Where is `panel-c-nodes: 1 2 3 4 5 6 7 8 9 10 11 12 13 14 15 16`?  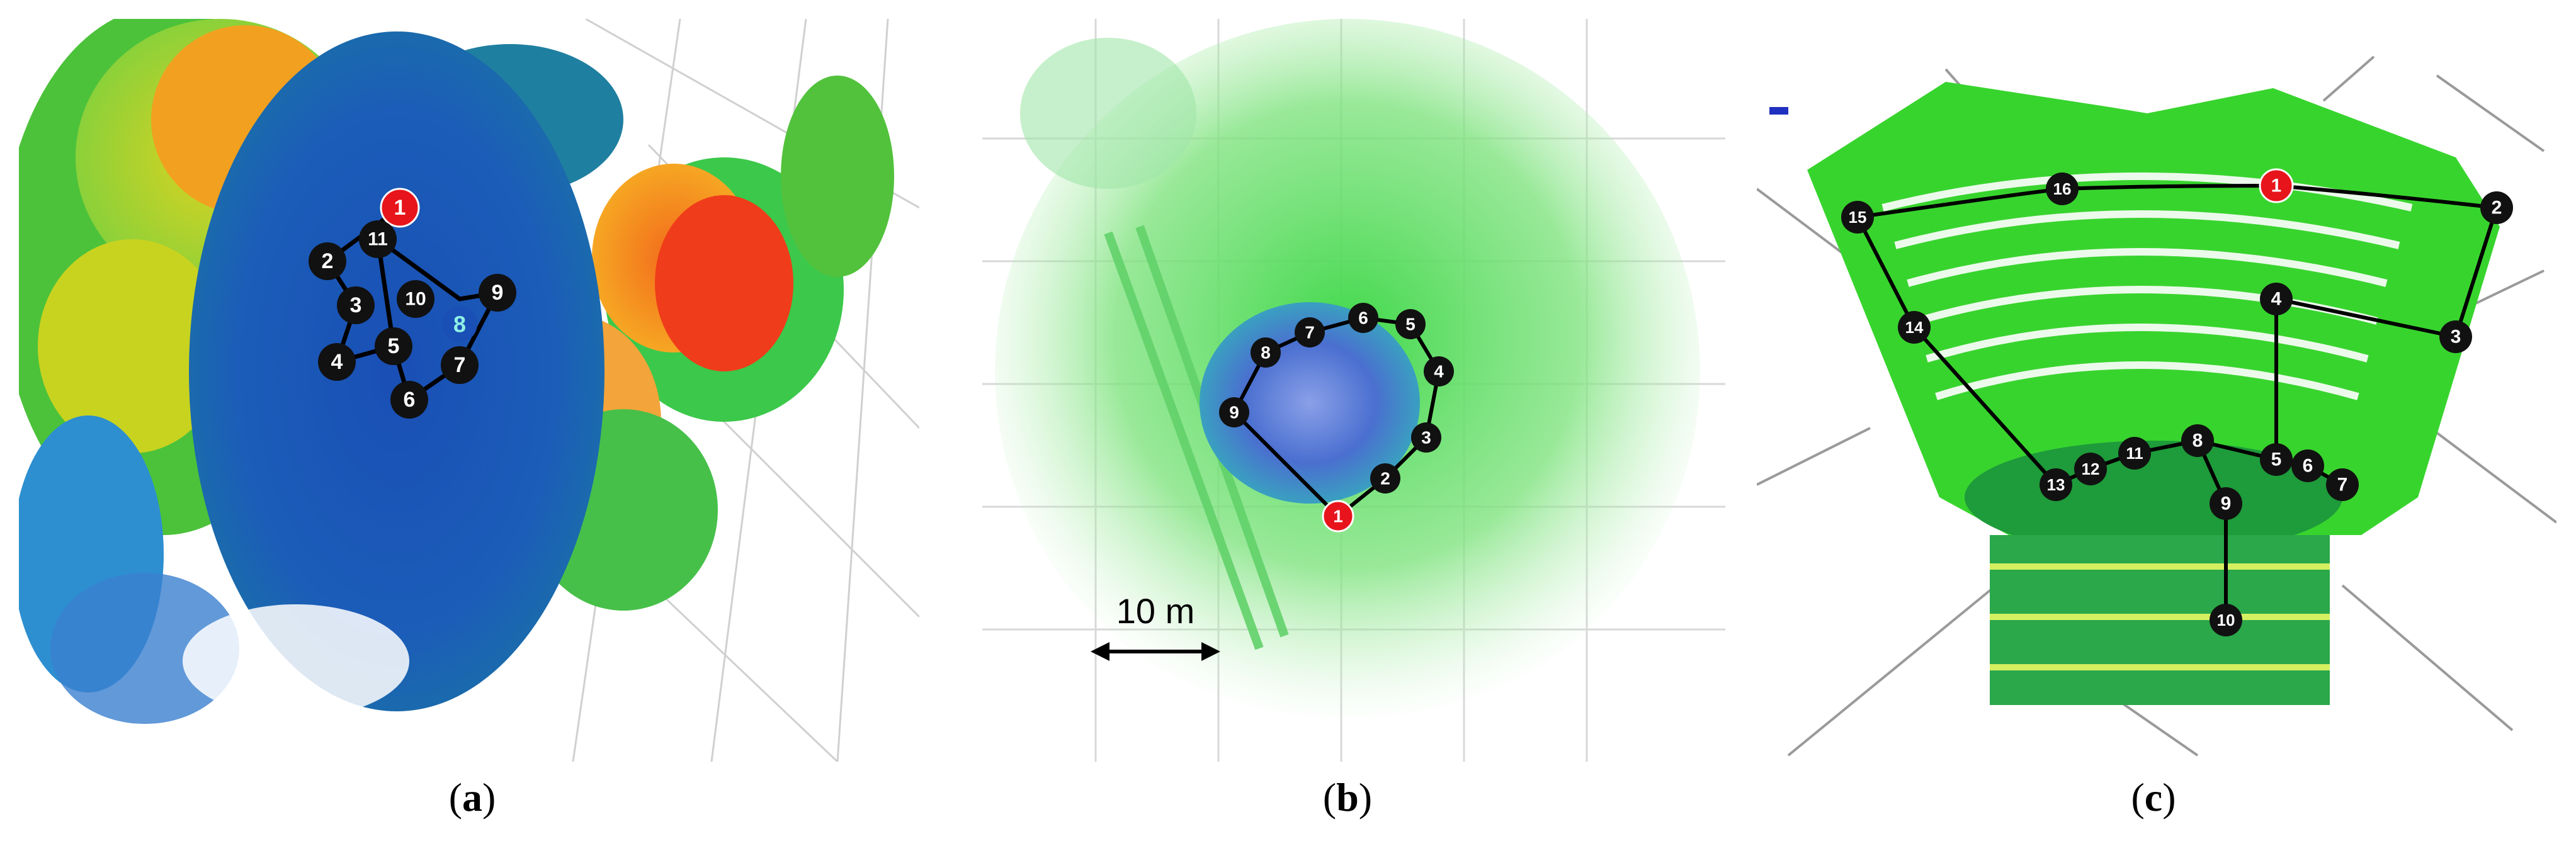 panel-c-nodes: 1 2 3 4 5 6 7 8 9 10 11 12 13 14 15 16 is located at coordinates (2177, 402).